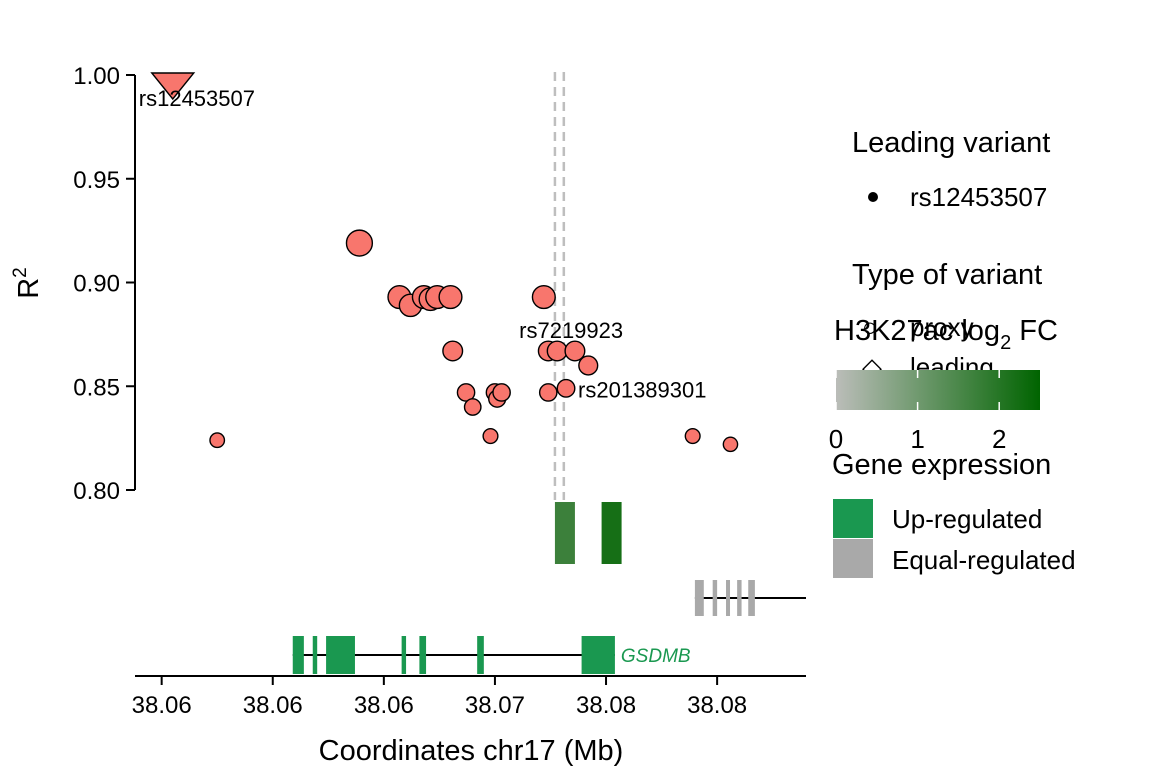 The image size is (1152, 768). What do you see at coordinates (606, 705) in the screenshot?
I see `x-tick-label-4: 38.08` at bounding box center [606, 705].